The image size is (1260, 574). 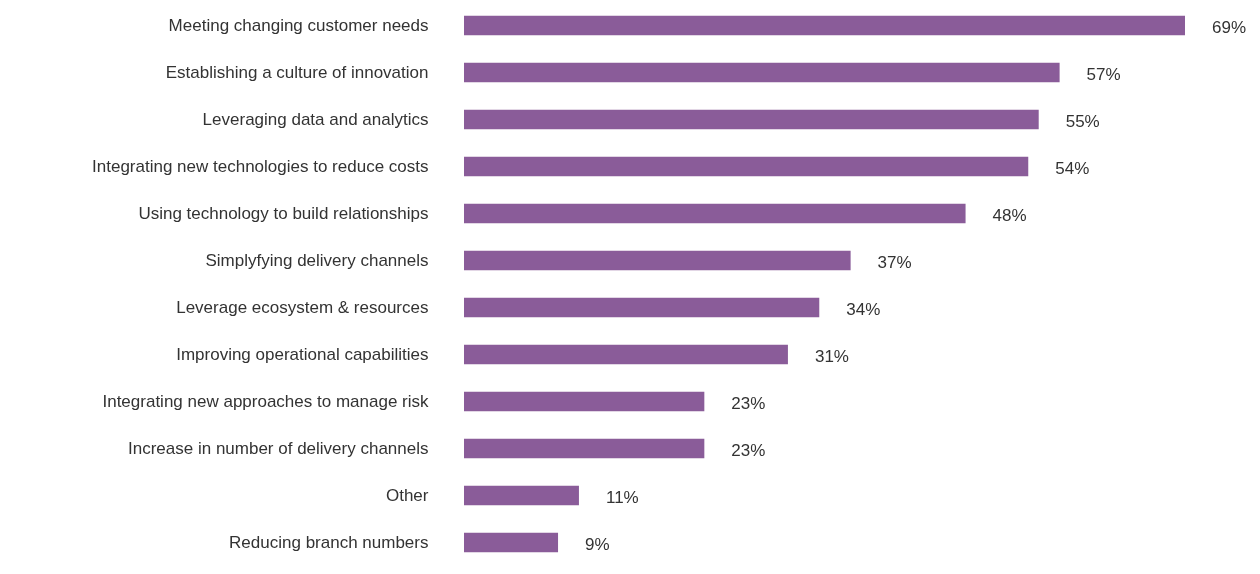 What do you see at coordinates (278, 448) in the screenshot?
I see `y-tick-label: Increase in number of delivery channels` at bounding box center [278, 448].